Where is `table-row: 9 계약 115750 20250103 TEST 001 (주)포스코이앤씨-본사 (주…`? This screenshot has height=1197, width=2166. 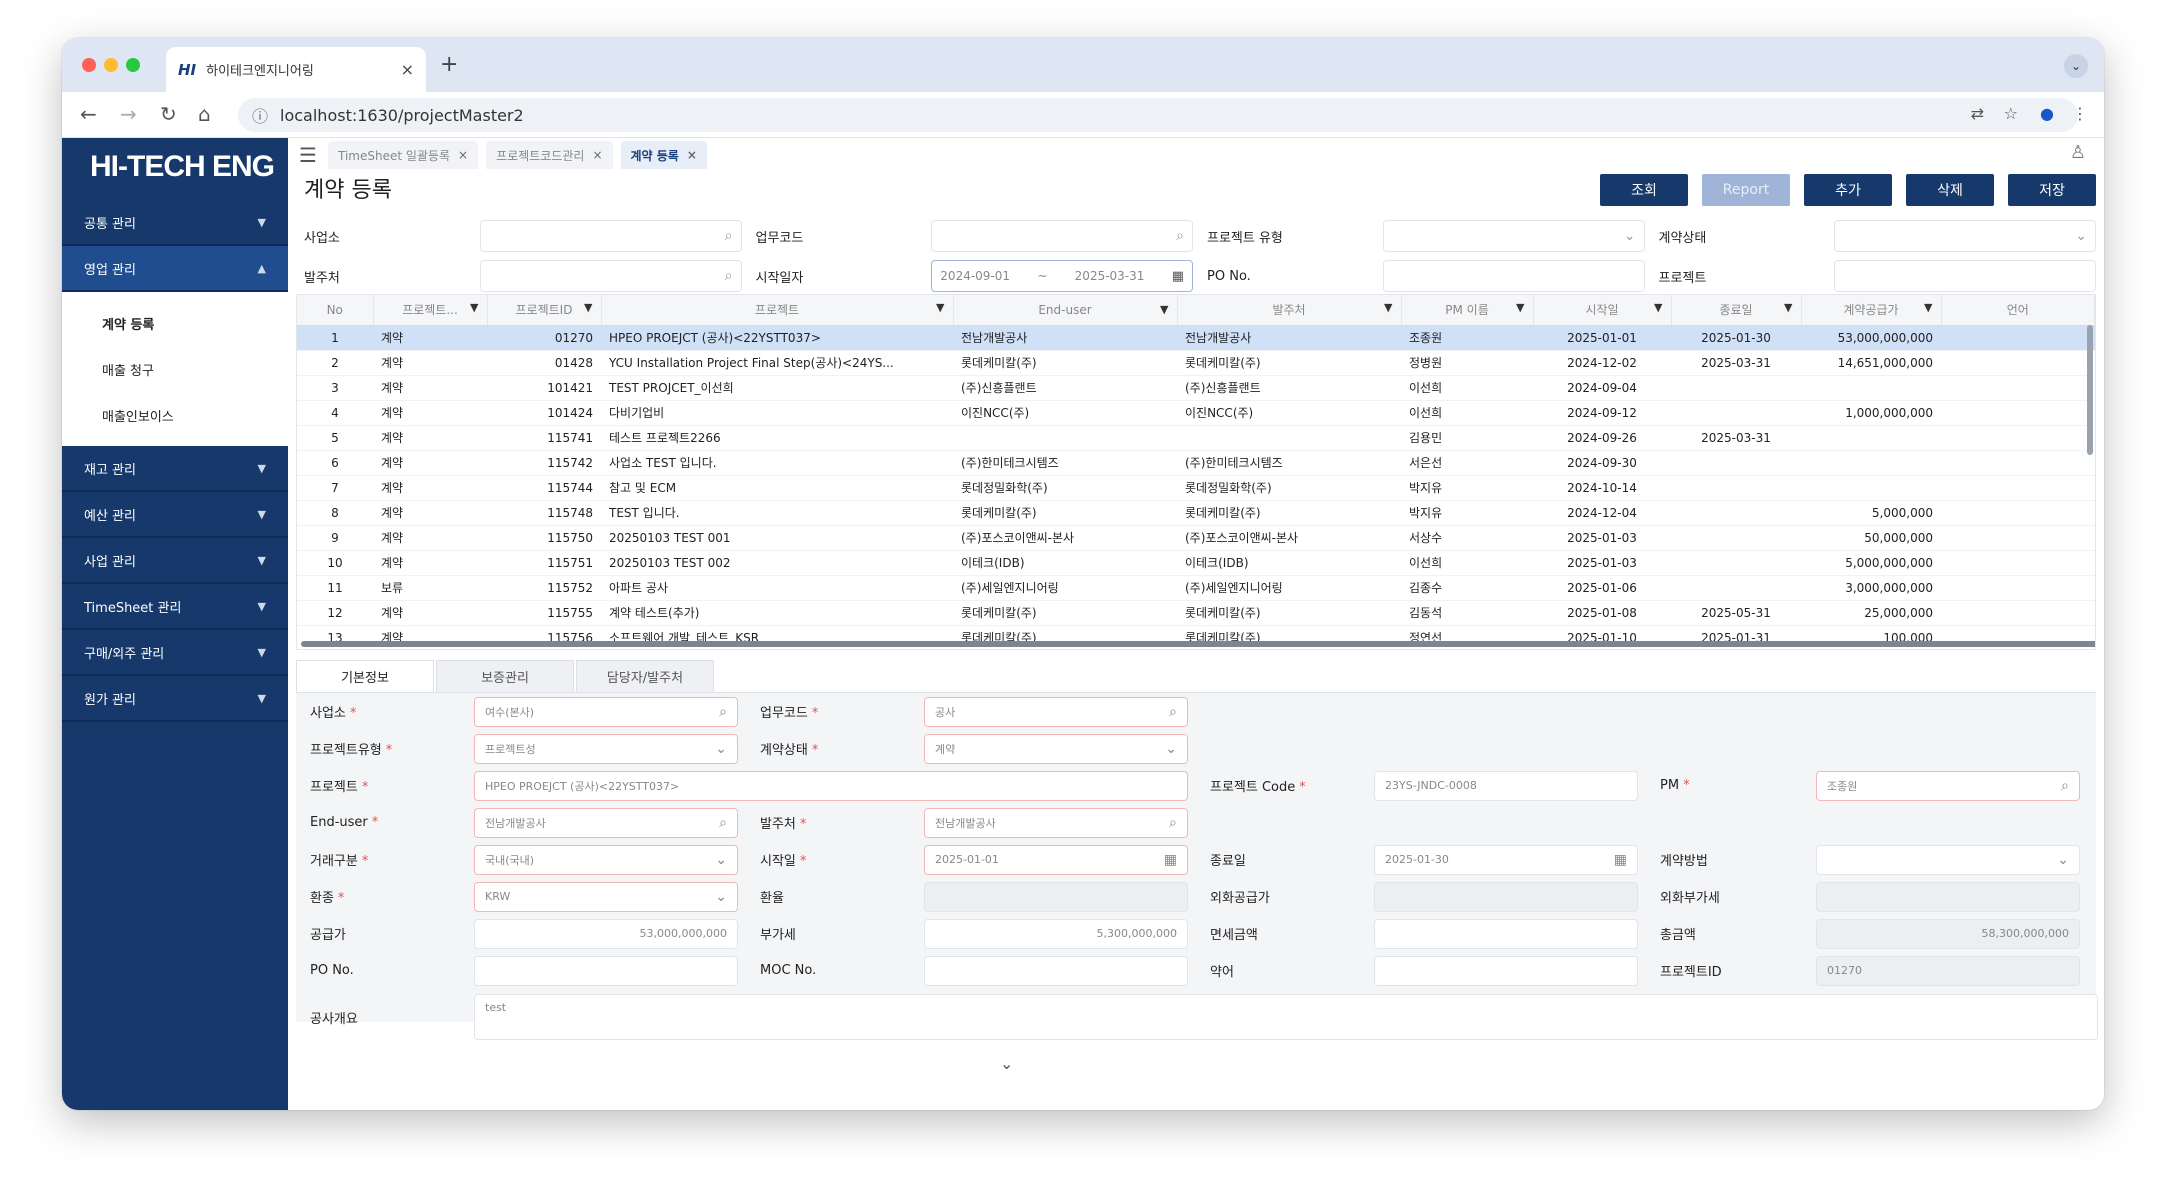 table-row: 9 계약 115750 20250103 TEST 001 (주)포스코이앤씨-본사 (주… is located at coordinates (1196, 538).